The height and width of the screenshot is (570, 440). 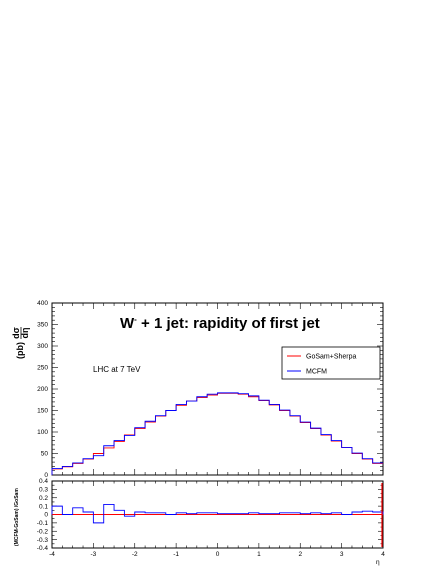 What do you see at coordinates (383, 554) in the screenshot?
I see `x-tick-label: 4` at bounding box center [383, 554].